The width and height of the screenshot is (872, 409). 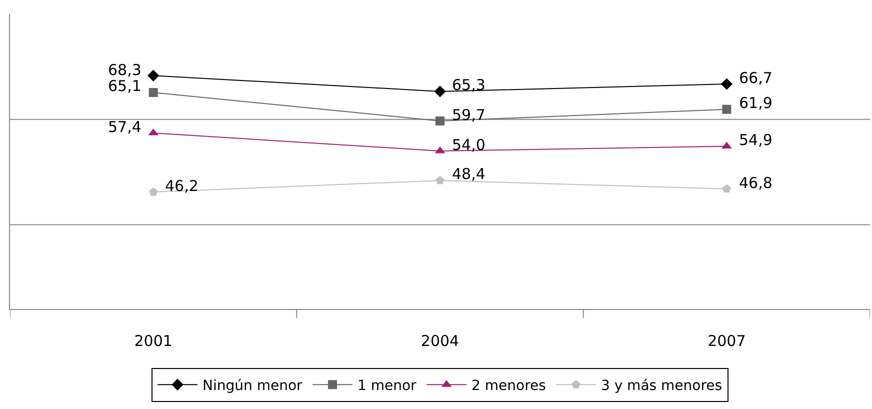 What do you see at coordinates (387, 386) in the screenshot?
I see `legend-label: 1 menor` at bounding box center [387, 386].